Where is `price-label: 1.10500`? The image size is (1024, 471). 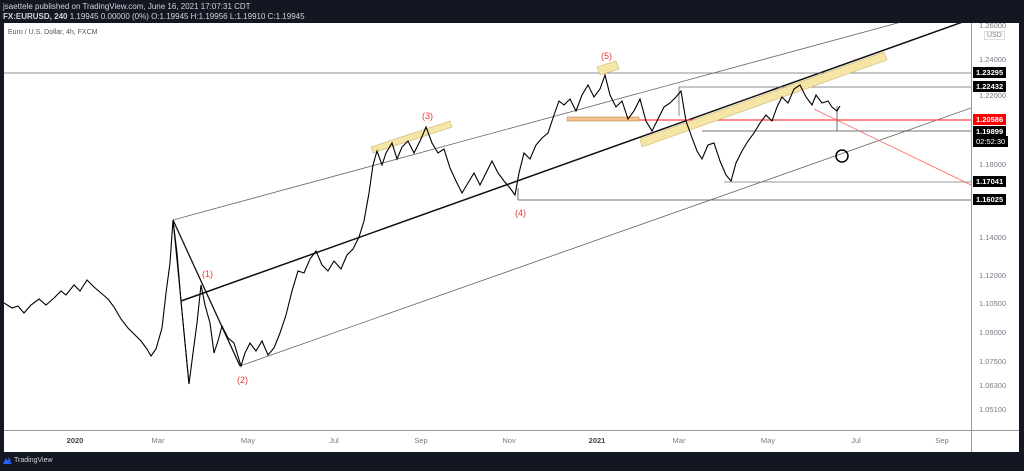
price-label: 1.10500 is located at coordinates (993, 303).